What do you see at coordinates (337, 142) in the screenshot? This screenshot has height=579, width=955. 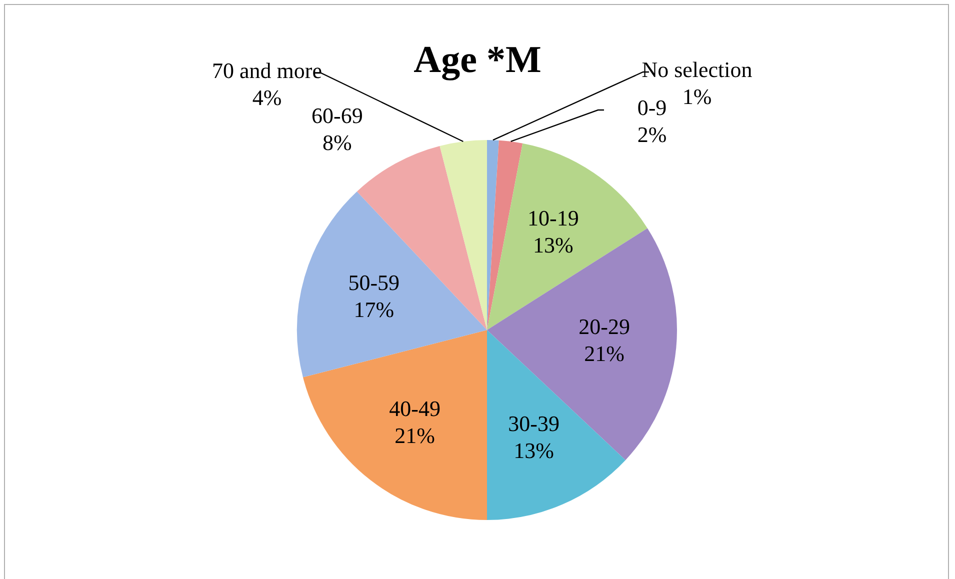 I see `data-label: 8%` at bounding box center [337, 142].